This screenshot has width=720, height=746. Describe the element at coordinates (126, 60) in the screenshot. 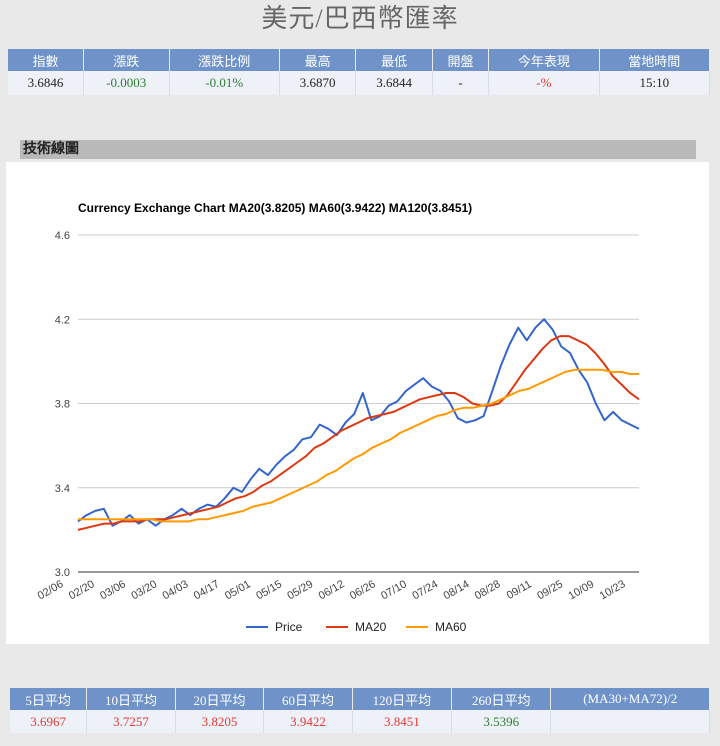

I see `quote-header: 漲跌` at that location.